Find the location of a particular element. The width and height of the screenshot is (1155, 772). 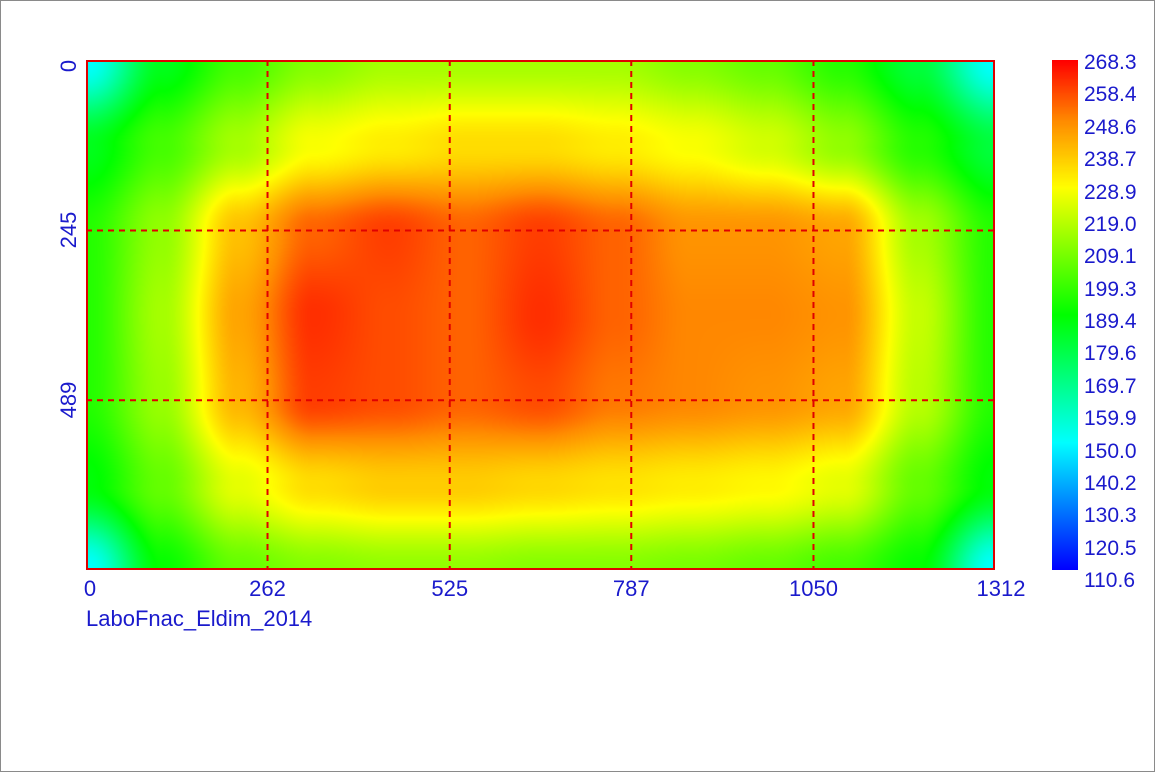

colorbar-label: 238.7 is located at coordinates (1110, 160).